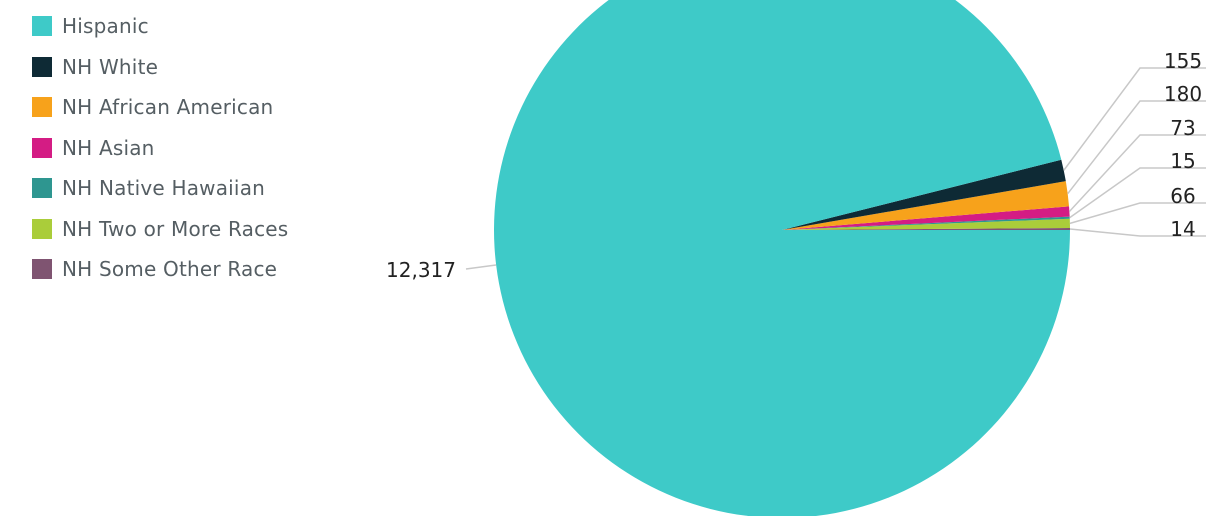 Image resolution: width=1206 pixels, height=516 pixels. I want to click on pie-slice-nh-white, so click(924, 194).